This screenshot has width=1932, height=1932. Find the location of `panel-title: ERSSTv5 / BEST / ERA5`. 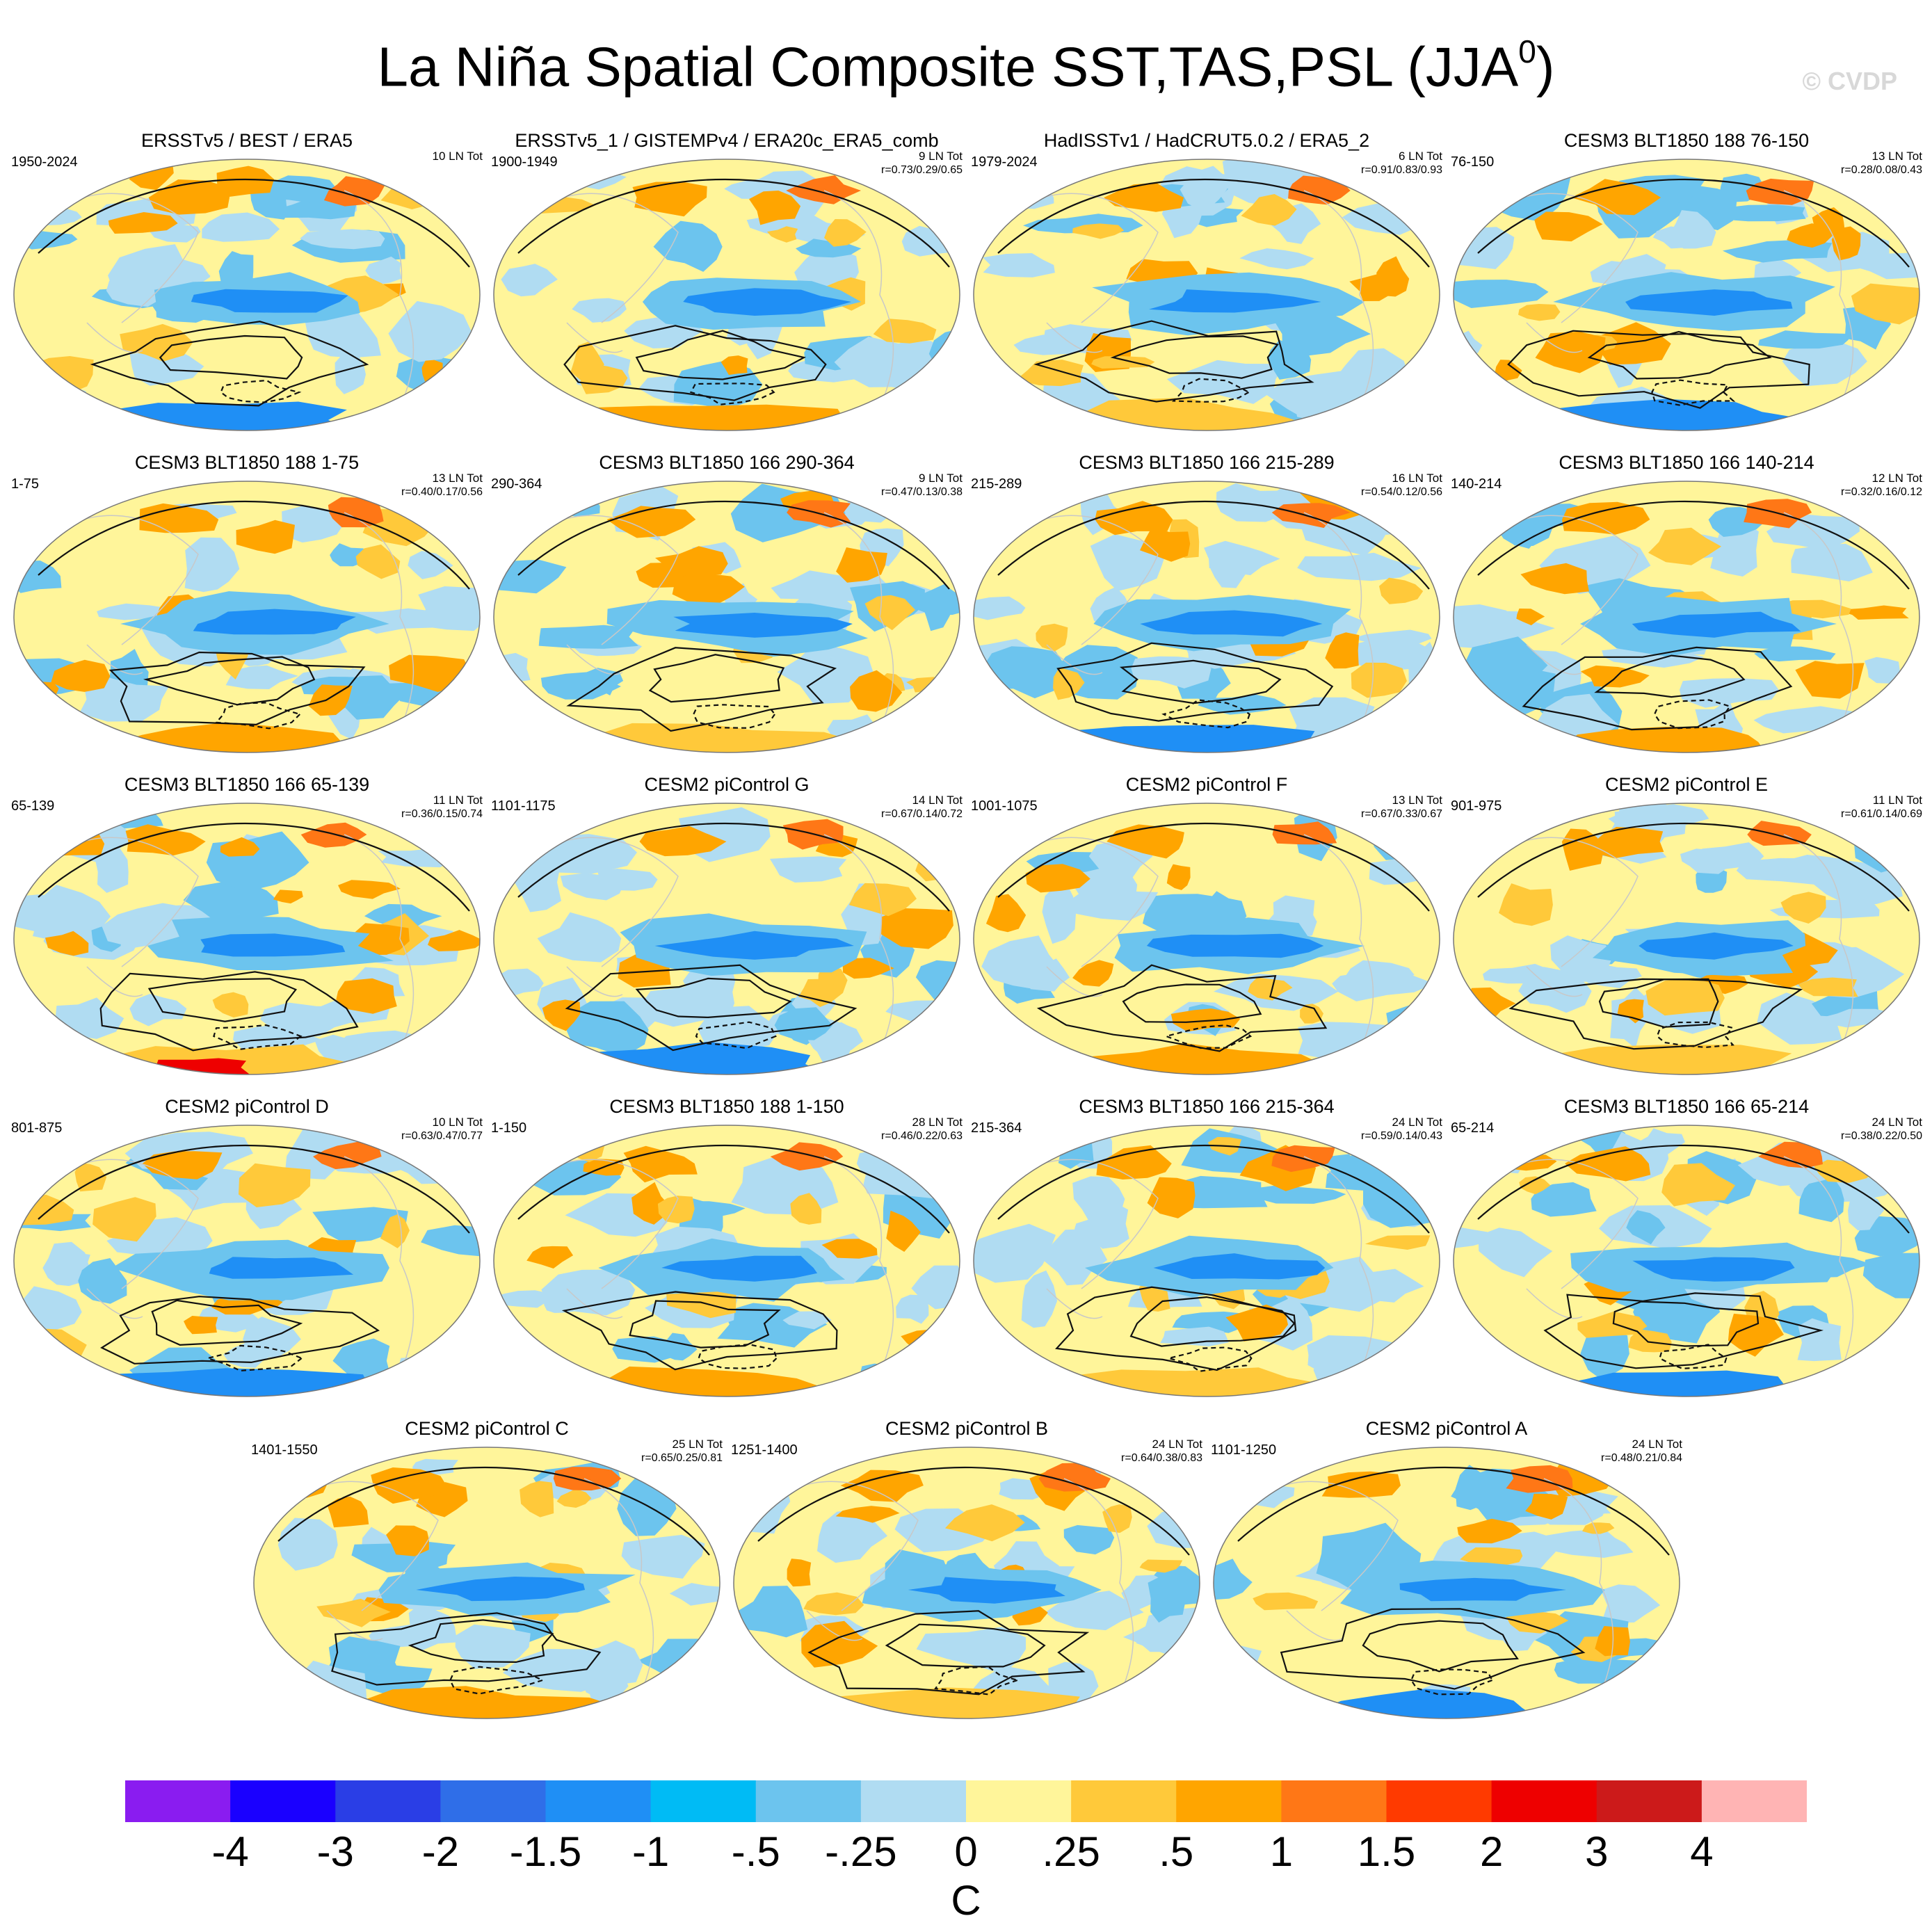

panel-title: ERSSTv5 / BEST / ERA5 is located at coordinates (246, 140).